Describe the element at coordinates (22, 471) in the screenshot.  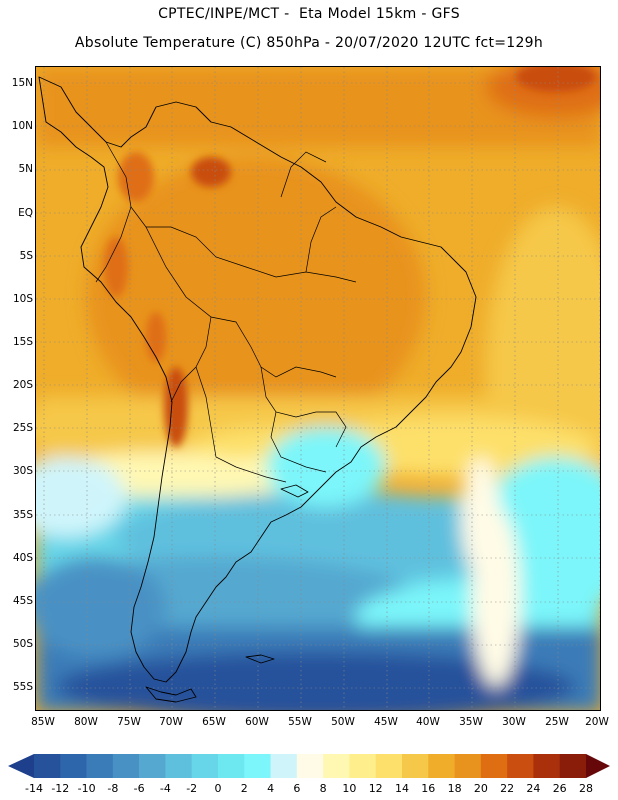
I see `lat-label: 30S` at that location.